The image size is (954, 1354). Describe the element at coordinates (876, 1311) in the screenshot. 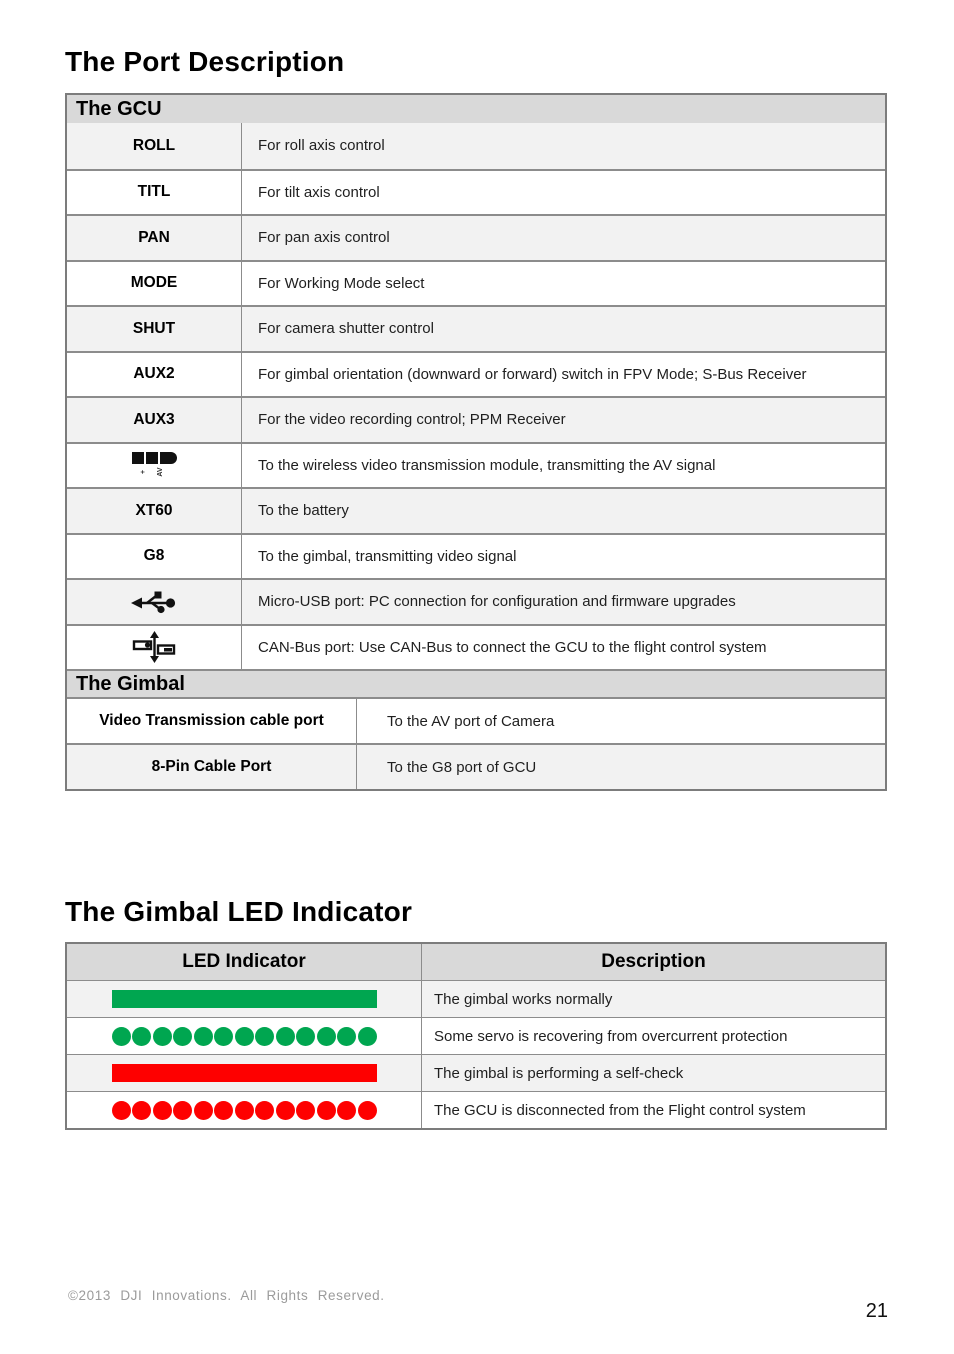

I see `page-number: 21` at that location.